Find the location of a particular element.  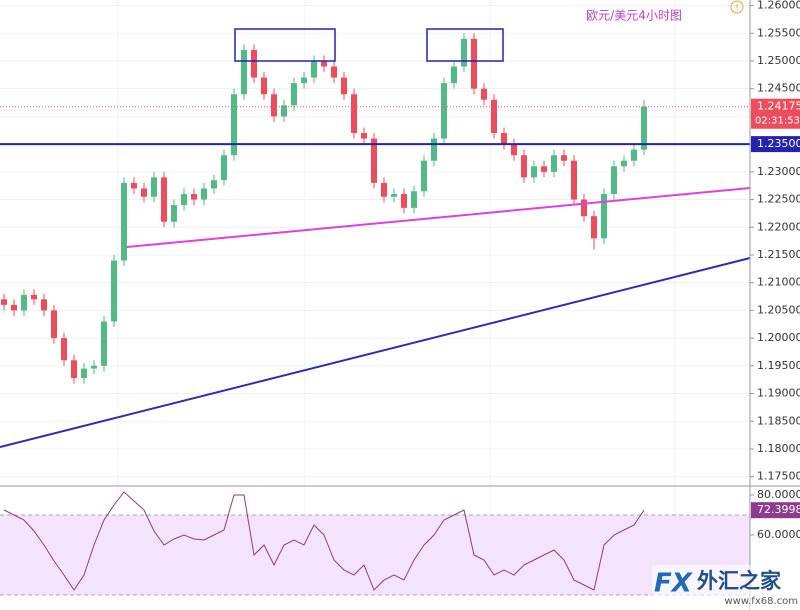

countdown: 02:31:53 is located at coordinates (777, 121).